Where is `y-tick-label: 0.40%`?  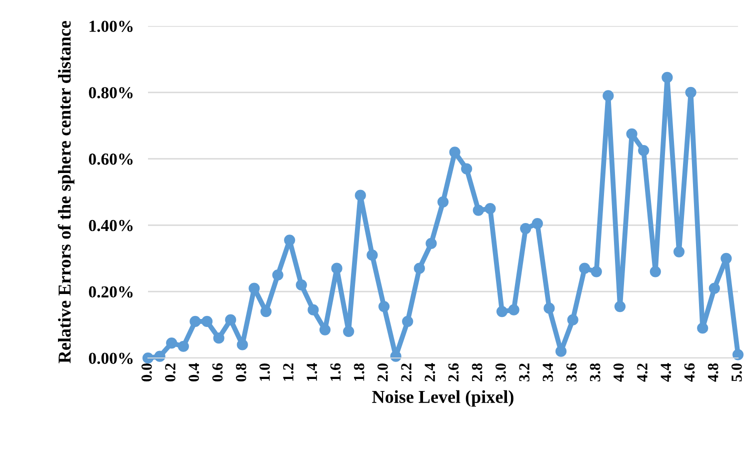 y-tick-label: 0.40% is located at coordinates (110, 226).